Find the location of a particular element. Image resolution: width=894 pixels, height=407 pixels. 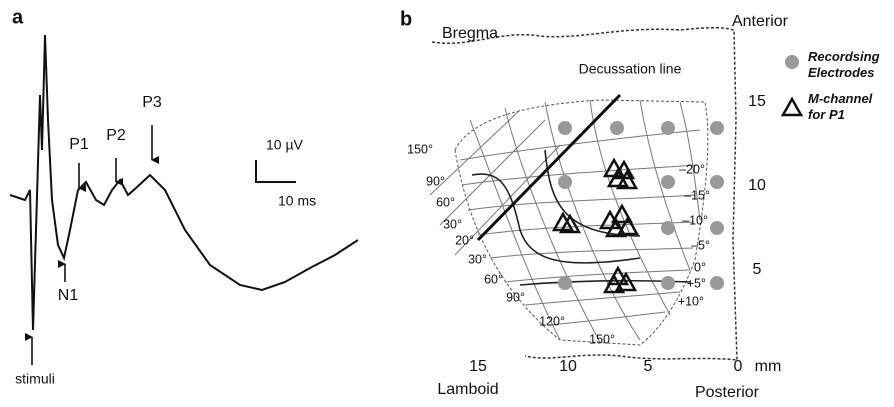

angle-label: –5° is located at coordinates (700, 245).